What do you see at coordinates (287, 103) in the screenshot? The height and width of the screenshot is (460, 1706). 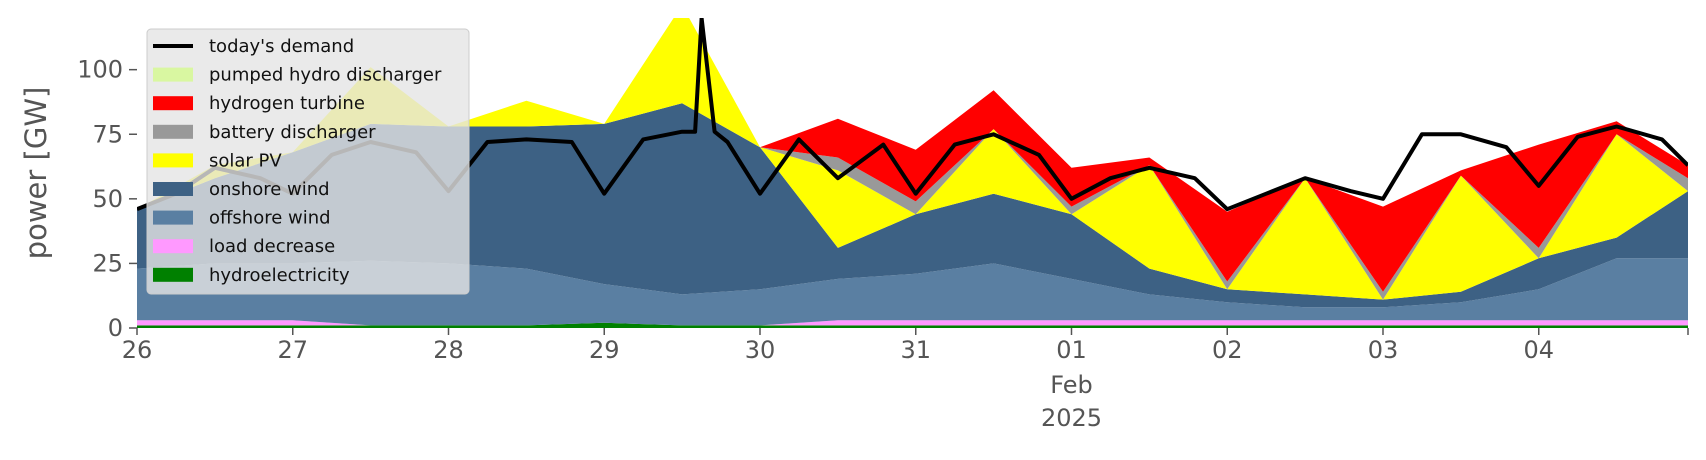 I see `legend-label-hydrogen-turbine: hydrogen turbine` at bounding box center [287, 103].